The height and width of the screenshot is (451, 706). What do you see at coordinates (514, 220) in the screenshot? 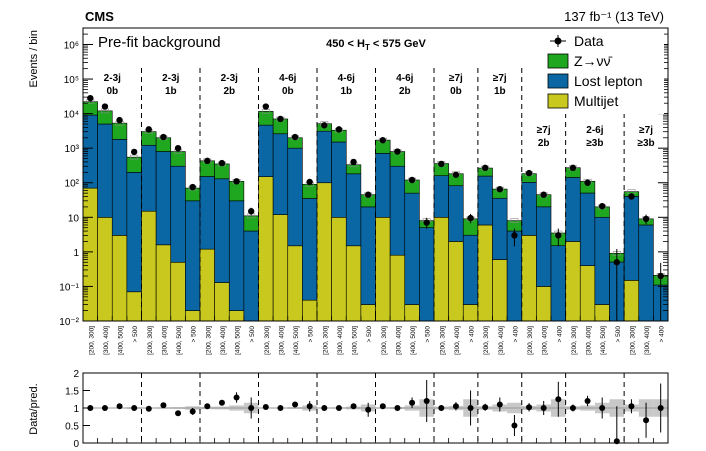
I see `uncertainty-box` at bounding box center [514, 220].